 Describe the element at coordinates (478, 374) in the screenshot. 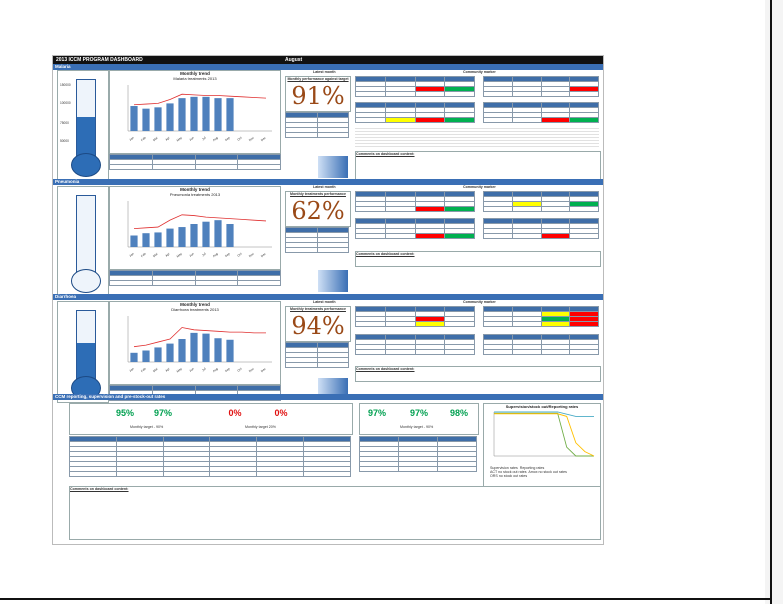

I see `comments-box-diarrhoea: Comments on dashboard content:` at that location.